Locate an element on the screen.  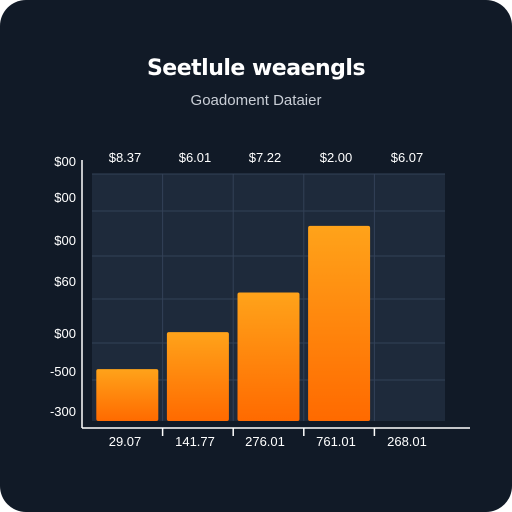
x-tick-label: 761.01 is located at coordinates (336, 441).